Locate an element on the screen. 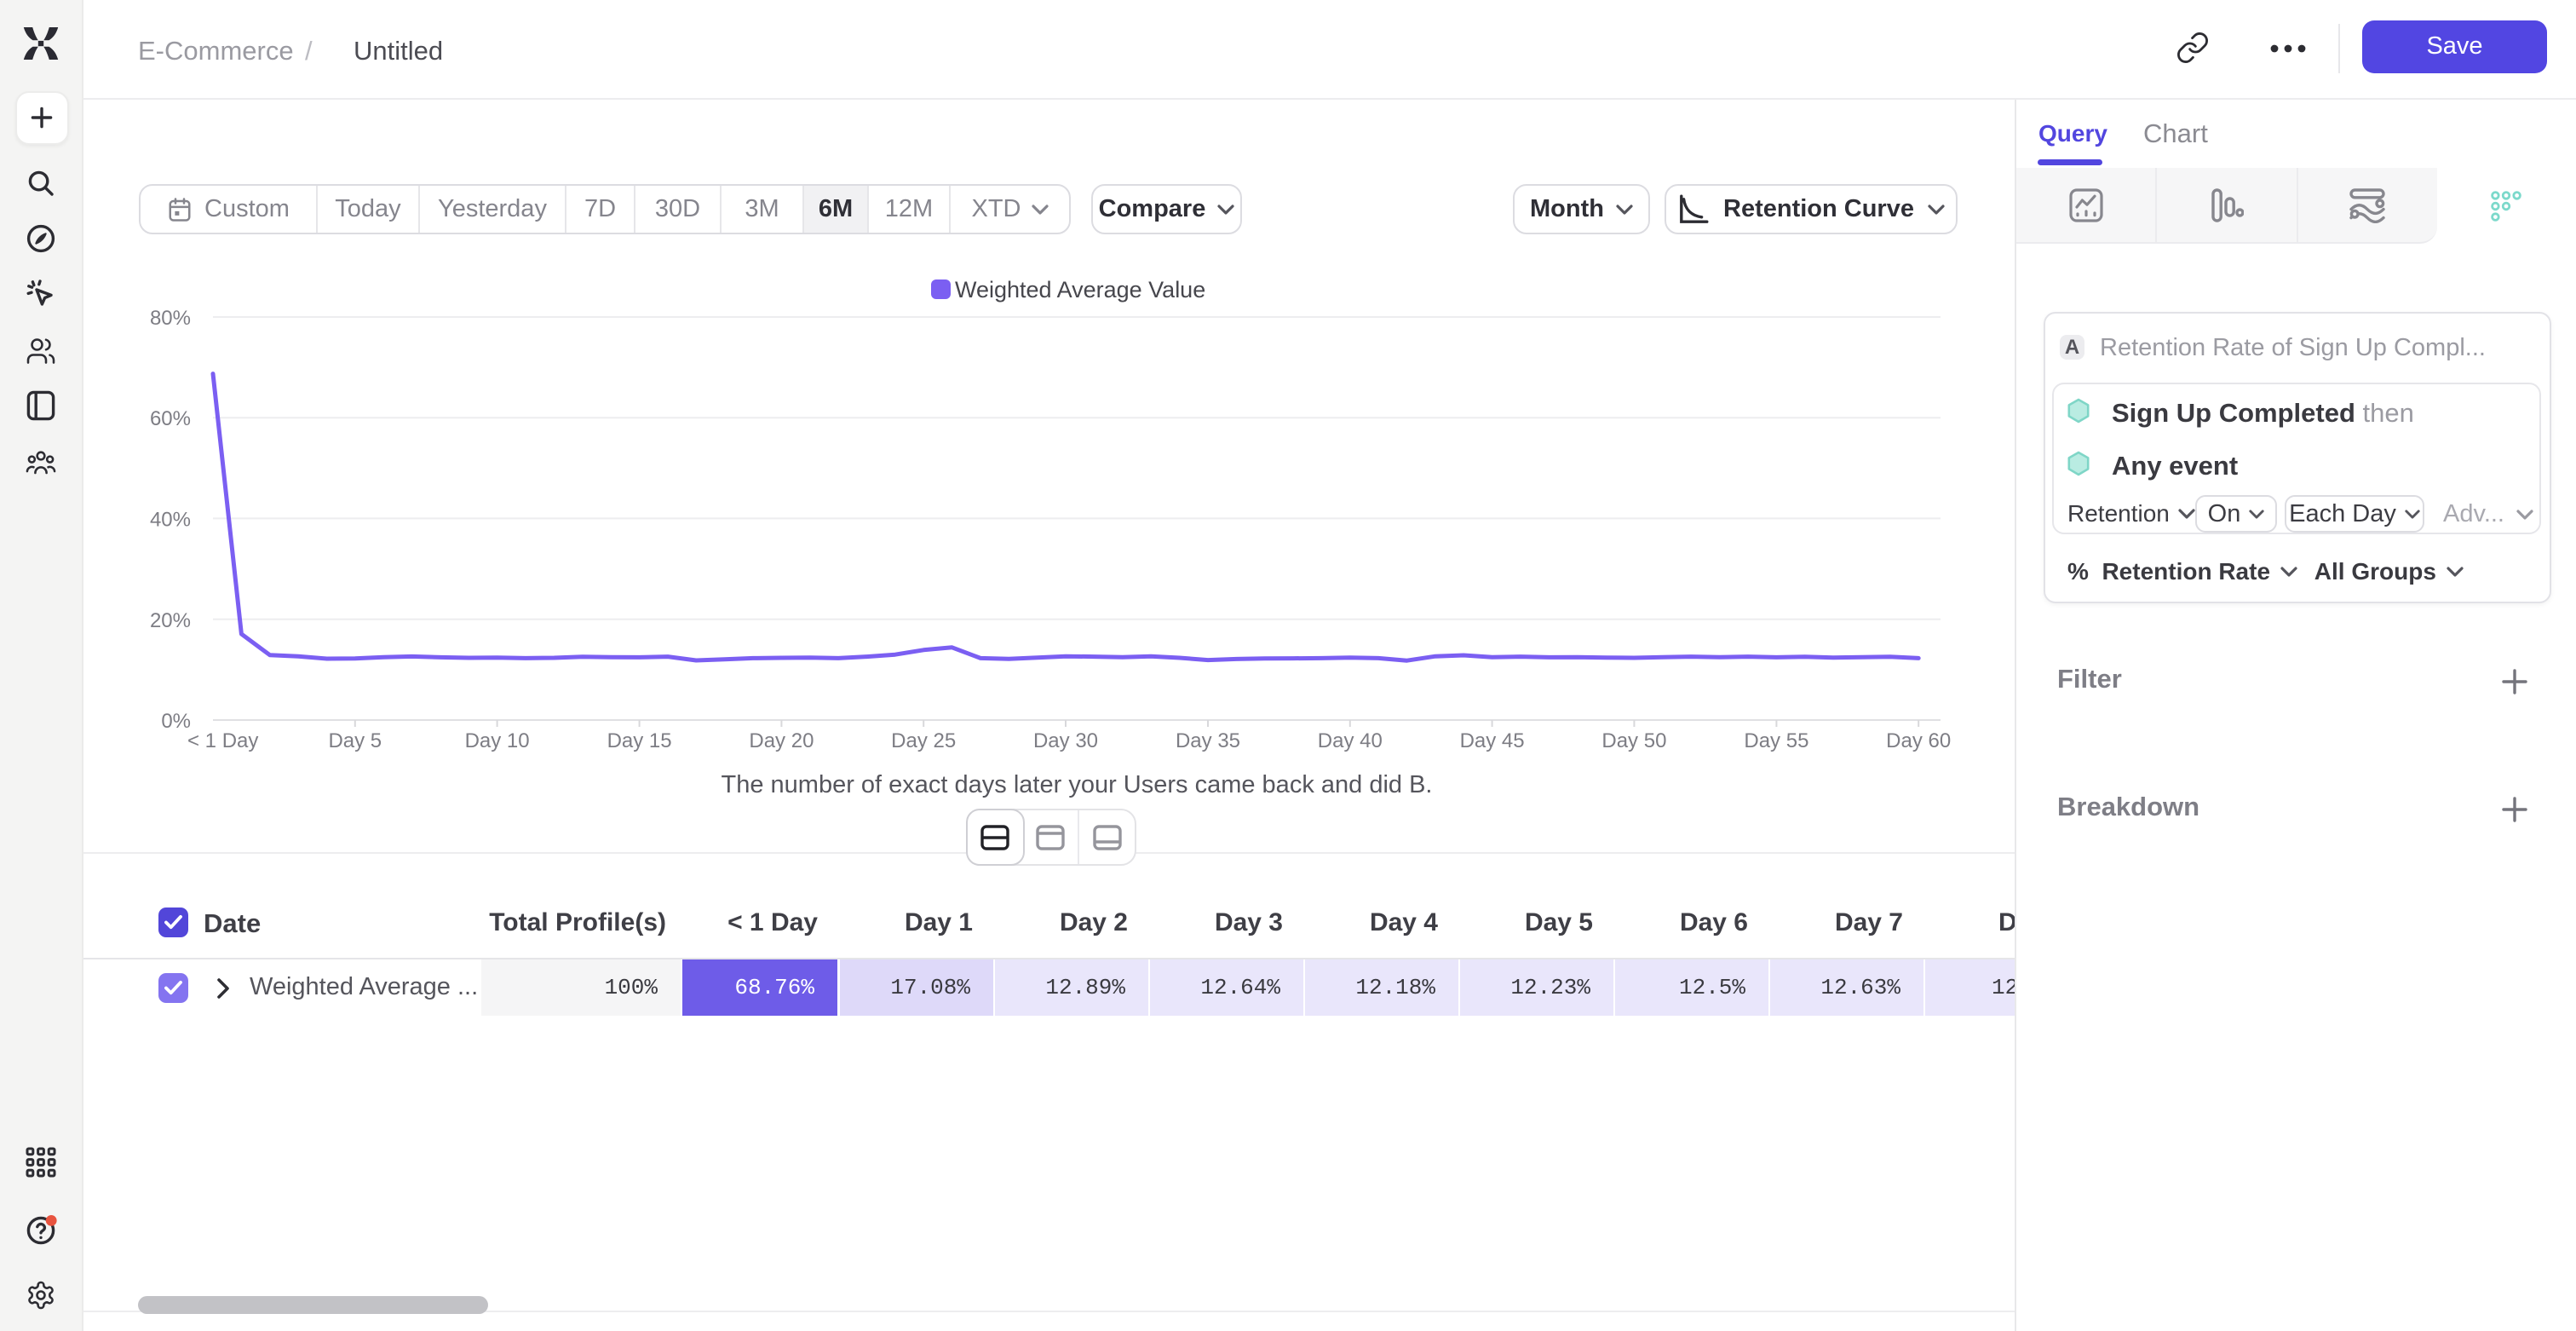  svg-text: 60% is located at coordinates (171, 418).